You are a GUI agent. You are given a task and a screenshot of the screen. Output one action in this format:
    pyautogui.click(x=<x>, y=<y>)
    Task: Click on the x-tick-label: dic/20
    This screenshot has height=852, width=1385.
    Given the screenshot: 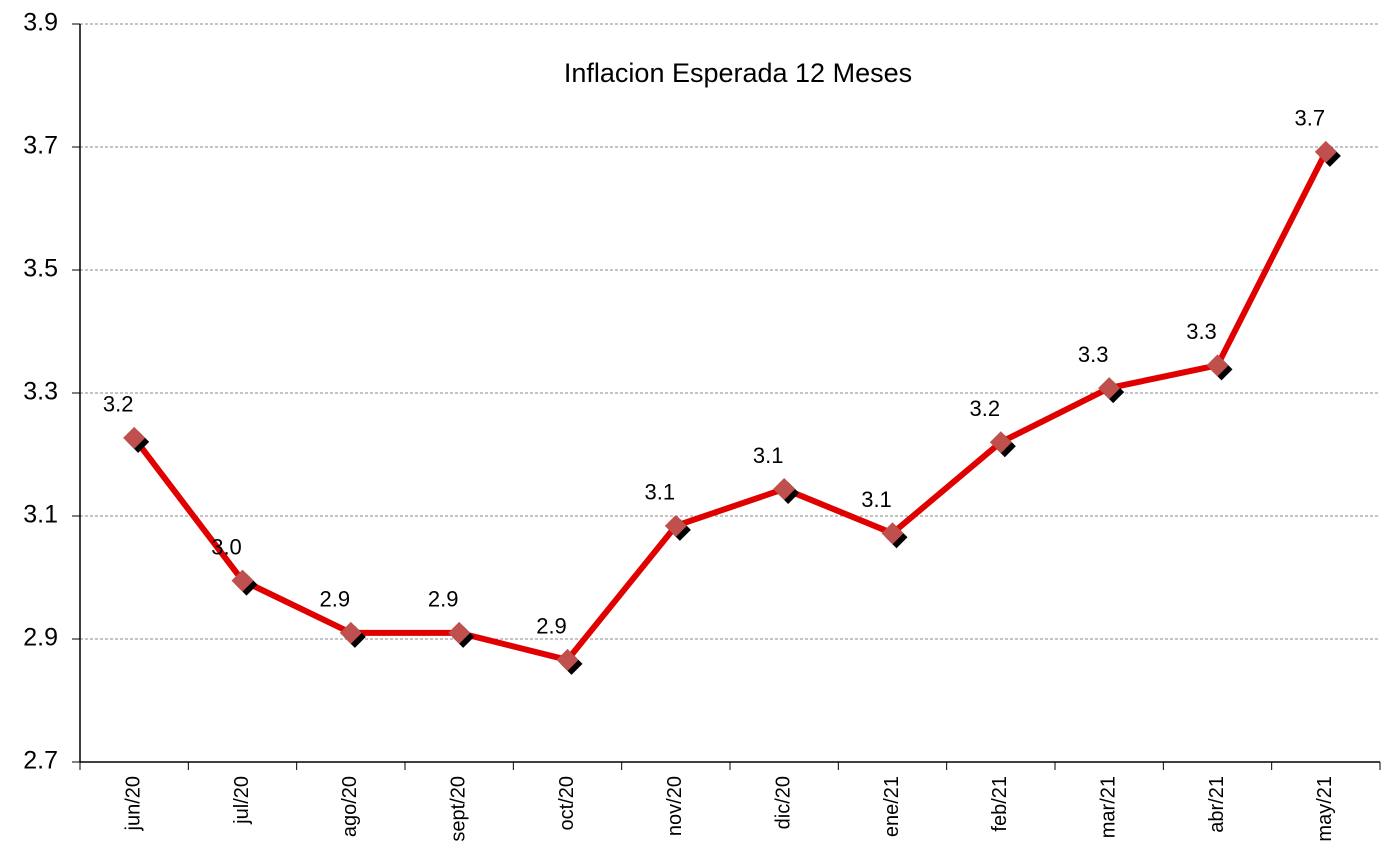 What is the action you would take?
    pyautogui.click(x=783, y=802)
    